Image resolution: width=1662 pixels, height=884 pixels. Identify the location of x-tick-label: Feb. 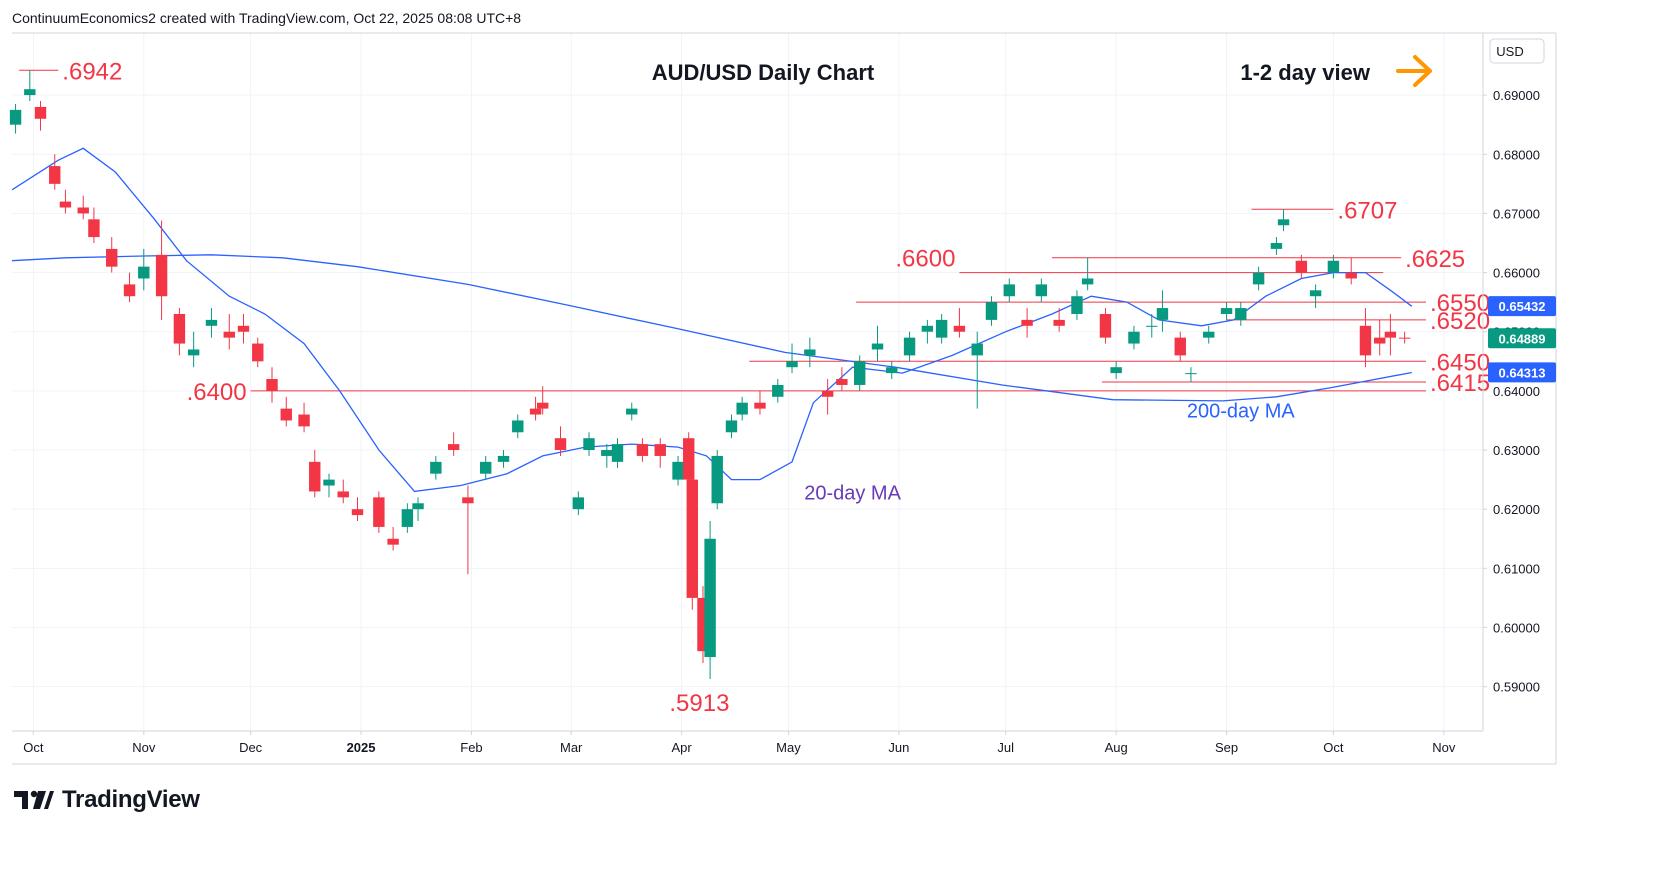
(471, 747).